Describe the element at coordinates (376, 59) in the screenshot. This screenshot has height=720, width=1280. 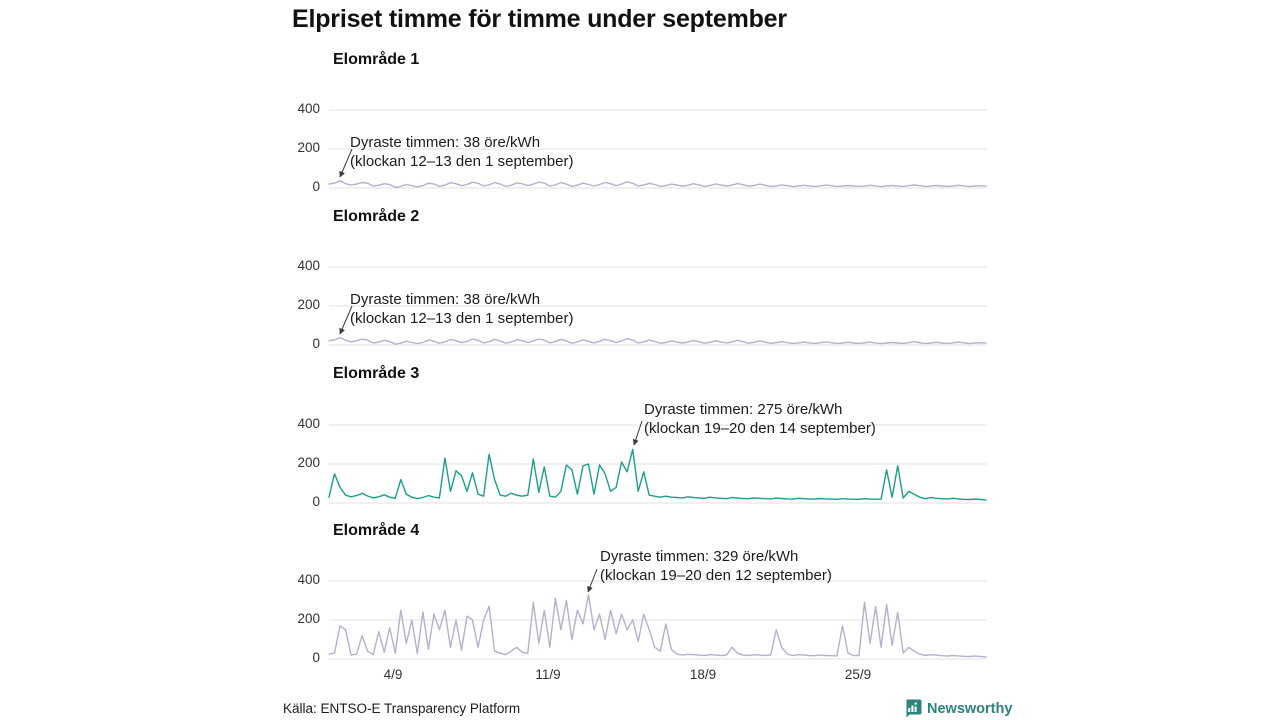
I see `panel-title-elomrade-1: Elområde 1` at that location.